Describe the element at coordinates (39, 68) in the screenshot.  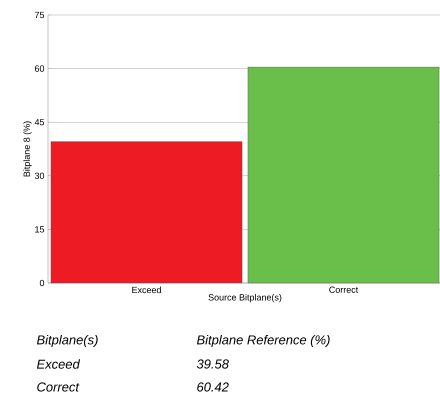
I see `y-tick-label: 60` at that location.